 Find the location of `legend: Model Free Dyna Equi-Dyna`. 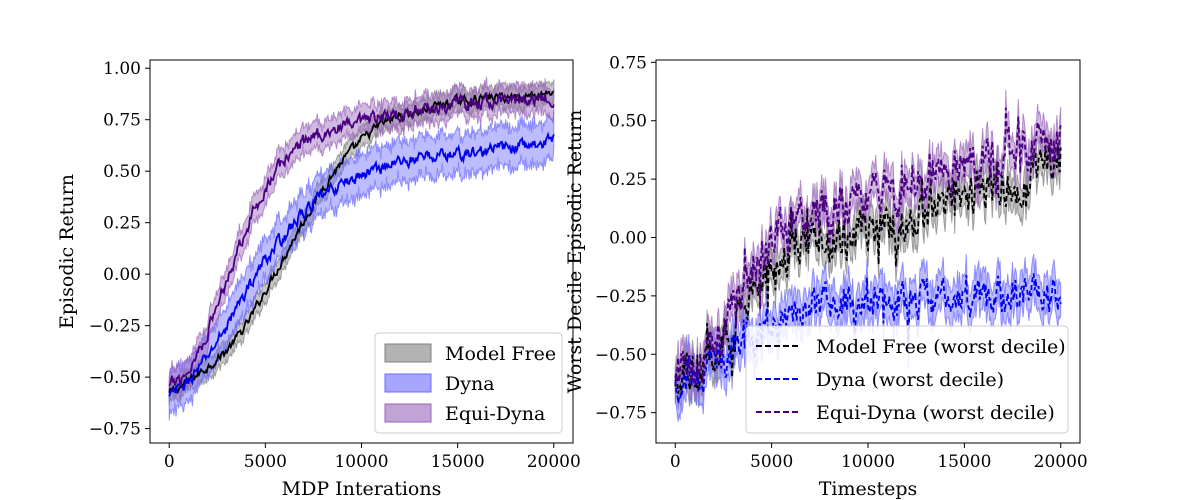

legend: Model Free Dyna Equi-Dyna is located at coordinates (468, 383).